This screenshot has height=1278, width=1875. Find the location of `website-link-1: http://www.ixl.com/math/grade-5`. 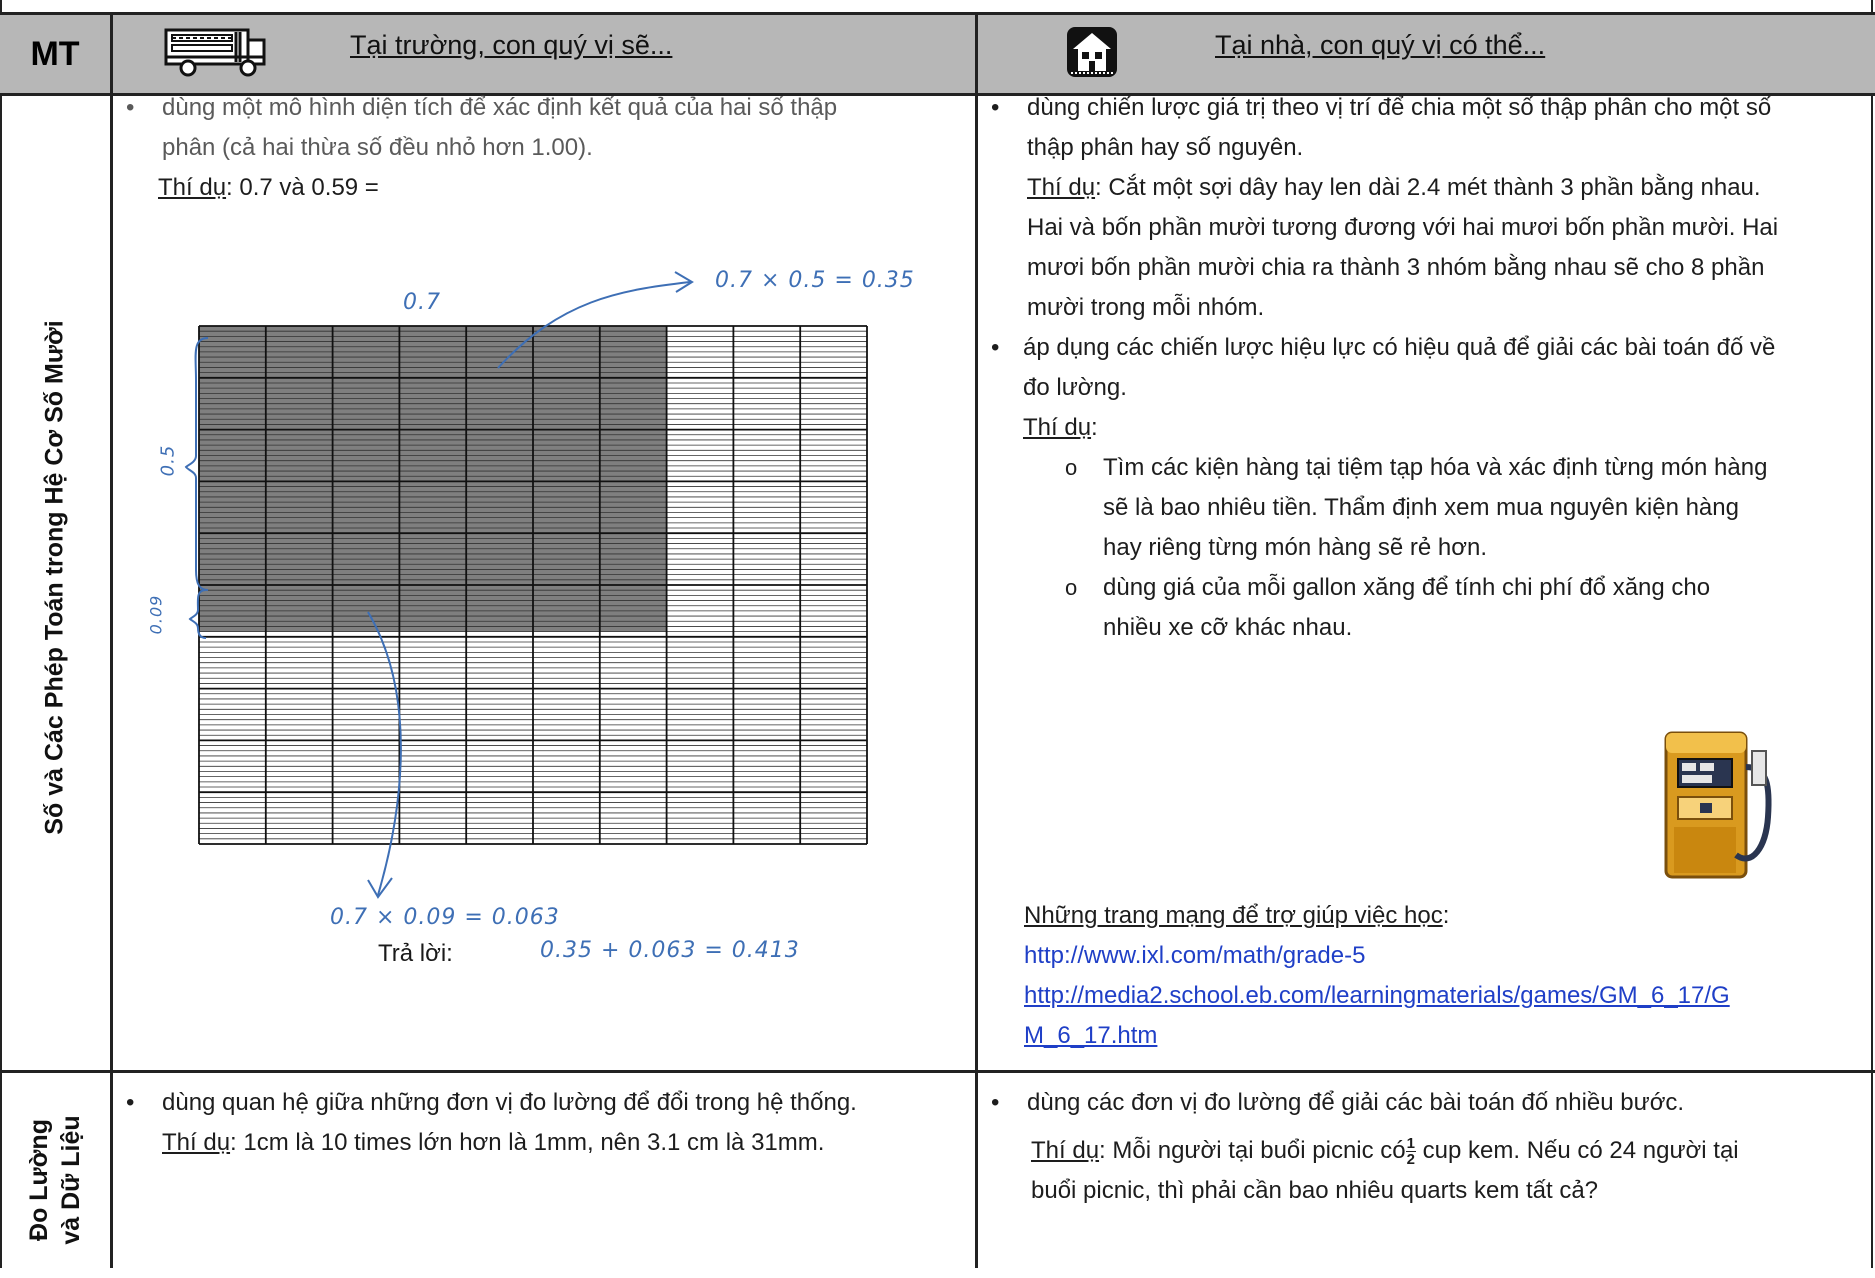

website-link-1: http://www.ixl.com/math/grade-5 is located at coordinates (1195, 955).